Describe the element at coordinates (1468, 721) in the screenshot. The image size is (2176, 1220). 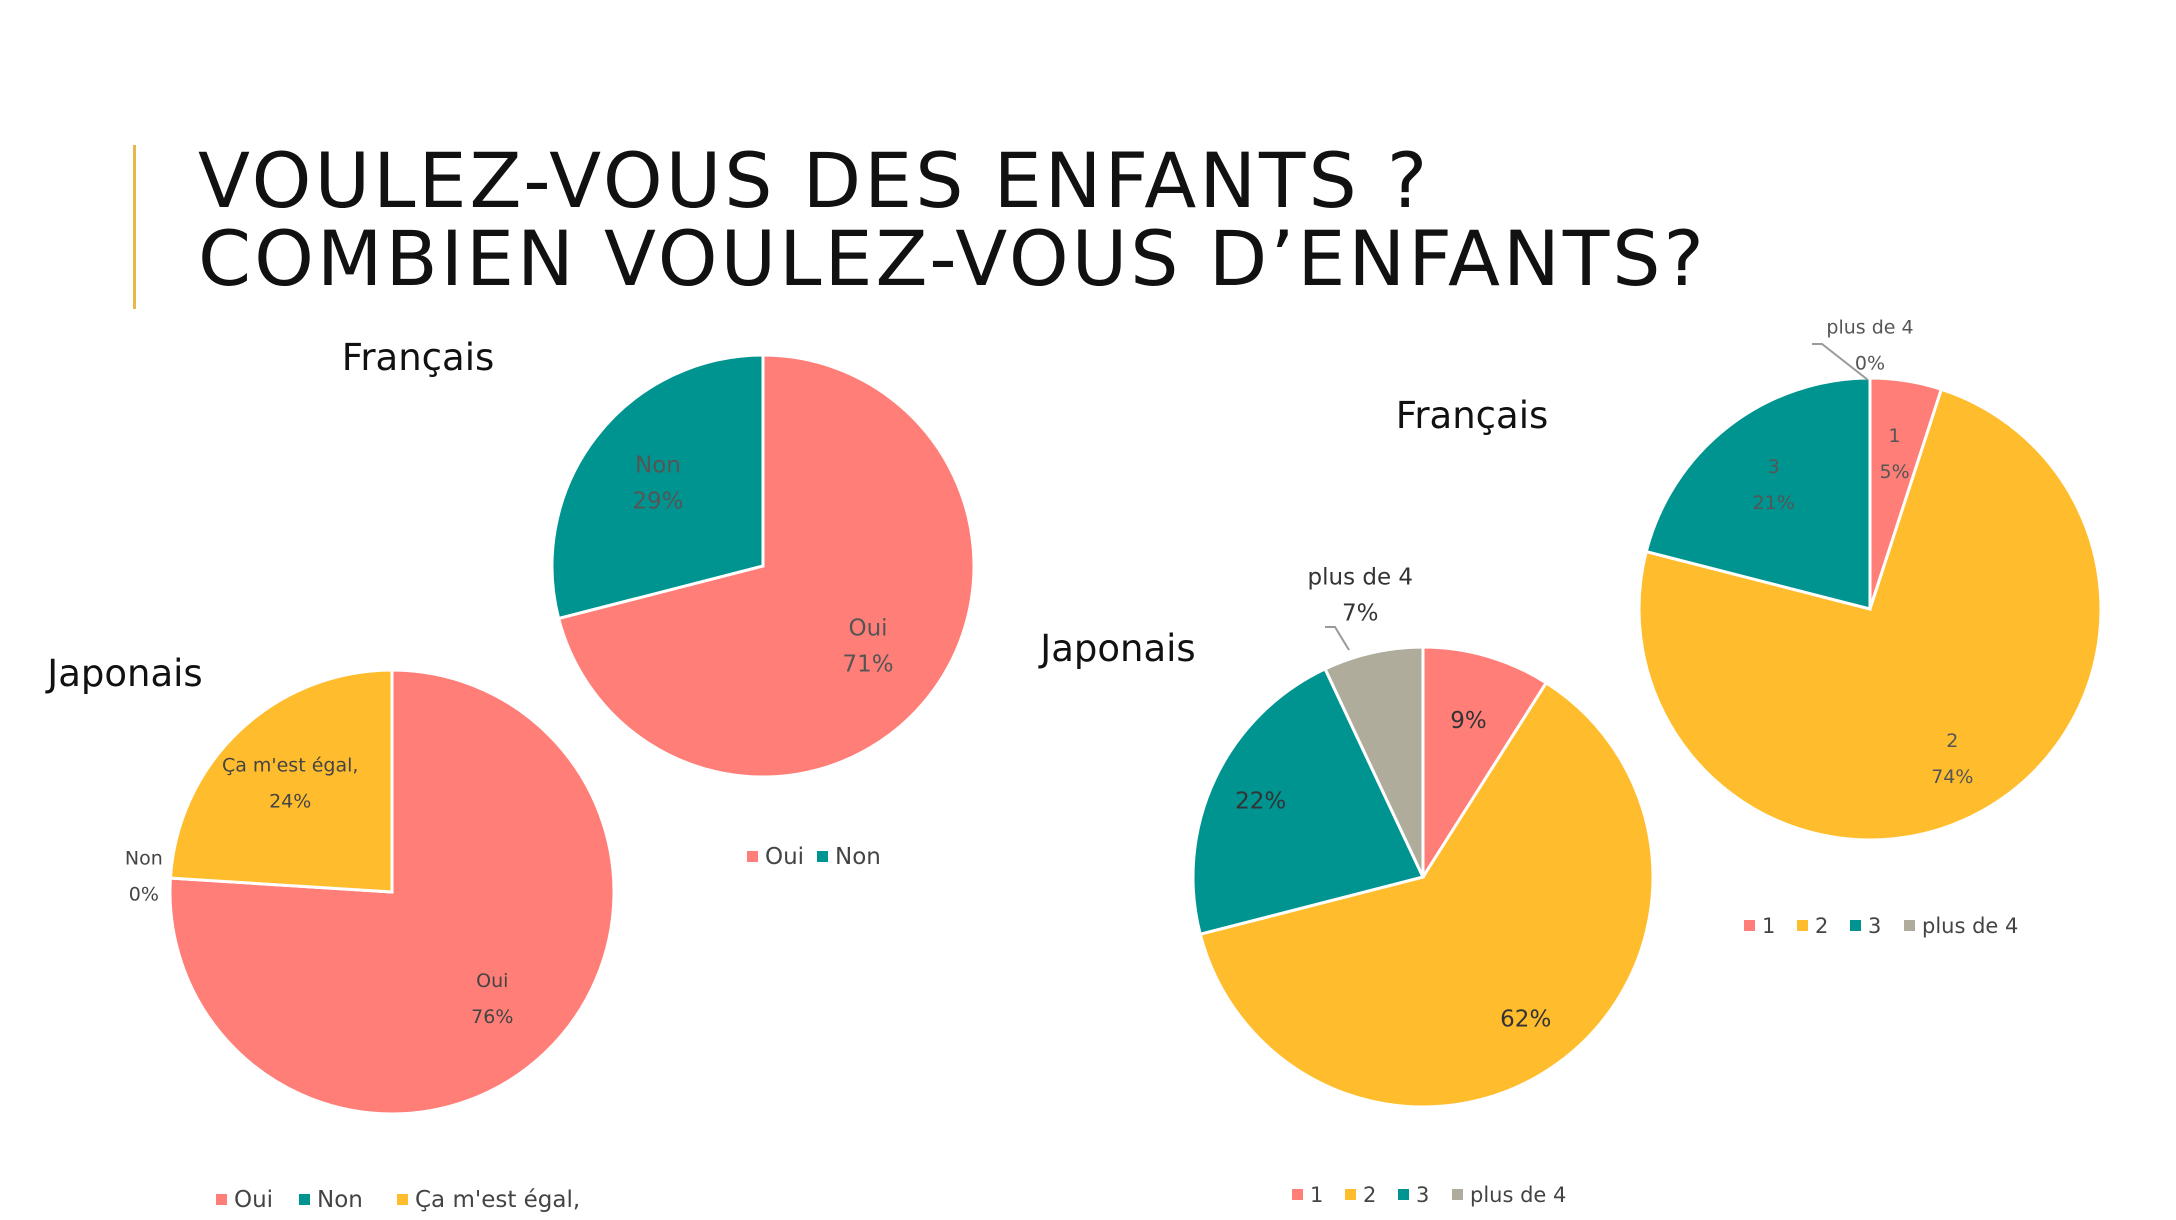
I see `data-label-value: 9%` at that location.